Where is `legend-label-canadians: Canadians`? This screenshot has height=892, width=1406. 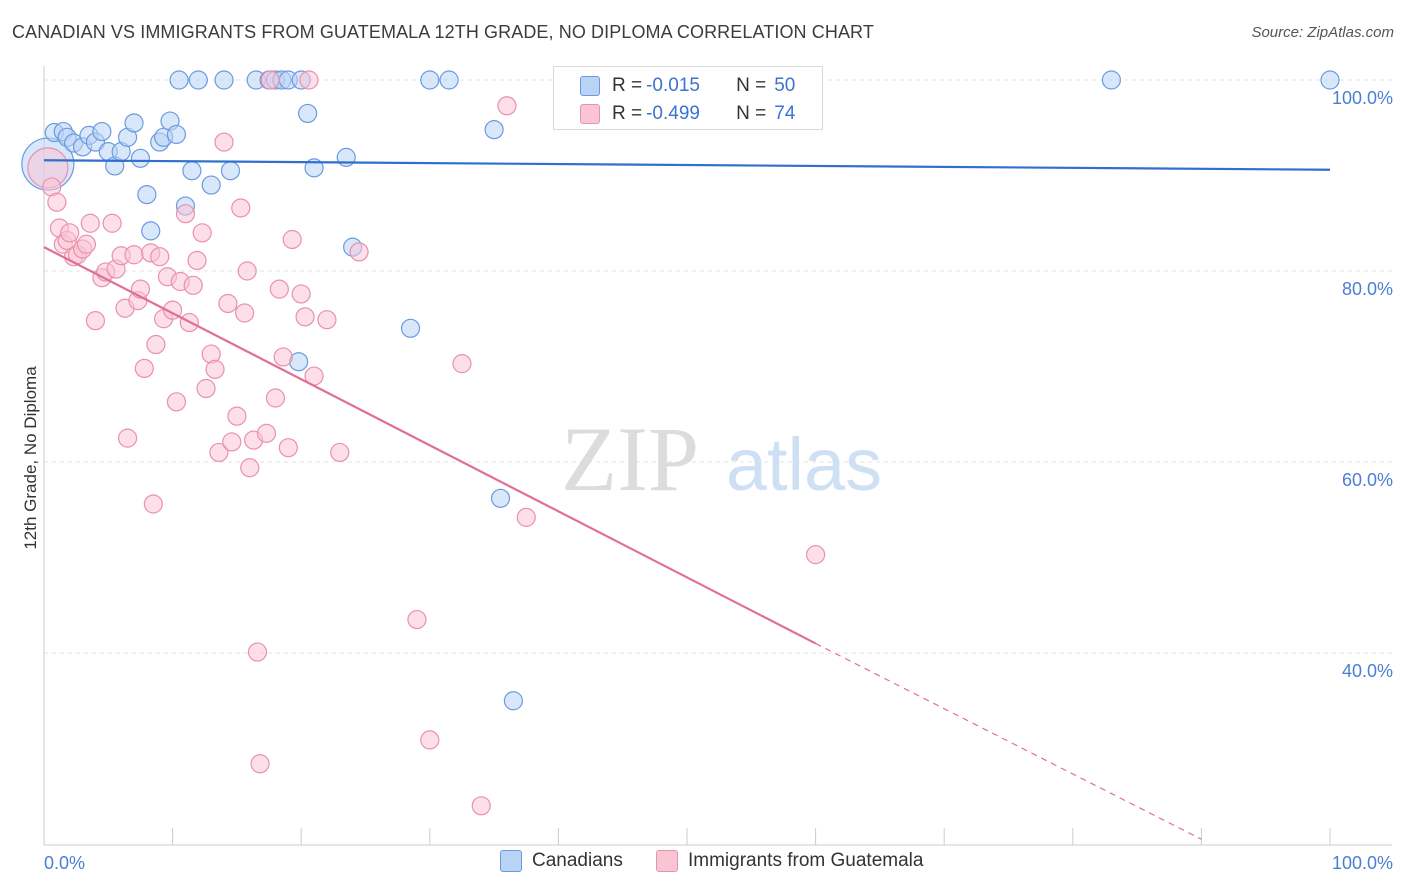 legend-label-canadians: Canadians is located at coordinates (577, 860).